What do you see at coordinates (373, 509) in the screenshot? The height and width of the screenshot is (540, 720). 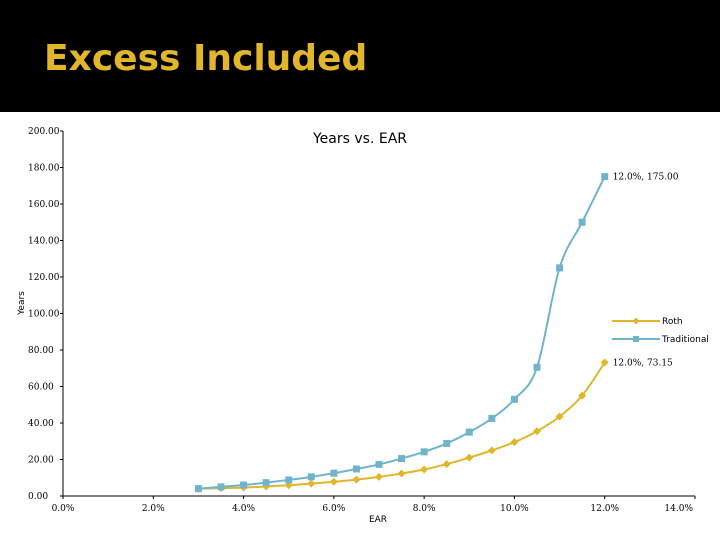 I see `x-tick-labels: 0.0% 2.0% 4.0% 6.0% 8.0% 10.0% 12.0% 14.0%` at bounding box center [373, 509].